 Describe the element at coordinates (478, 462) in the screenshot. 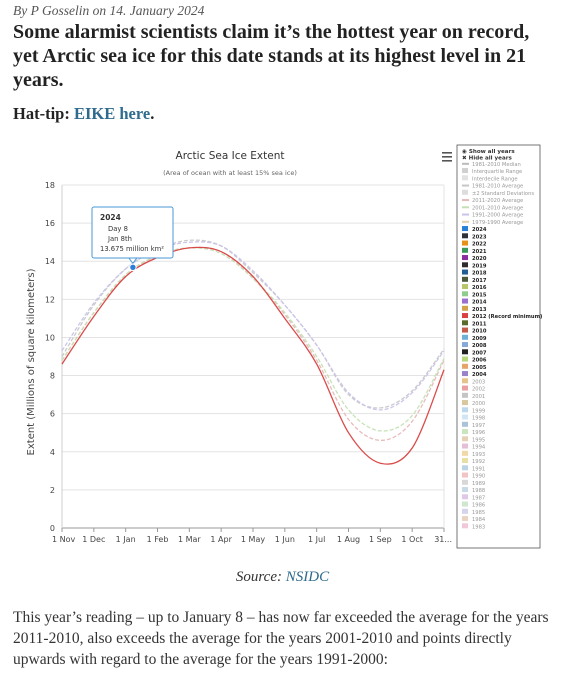

I see `legend-label: 1992` at that location.